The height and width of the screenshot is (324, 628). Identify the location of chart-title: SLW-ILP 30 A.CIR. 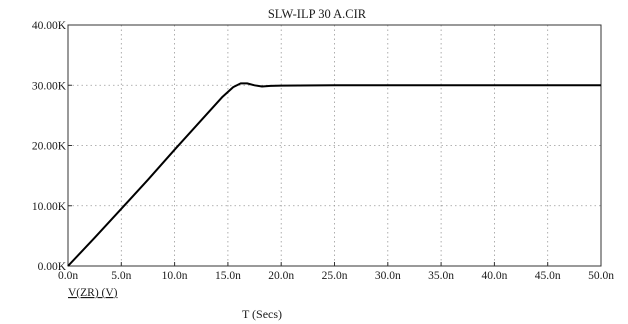
(317, 14).